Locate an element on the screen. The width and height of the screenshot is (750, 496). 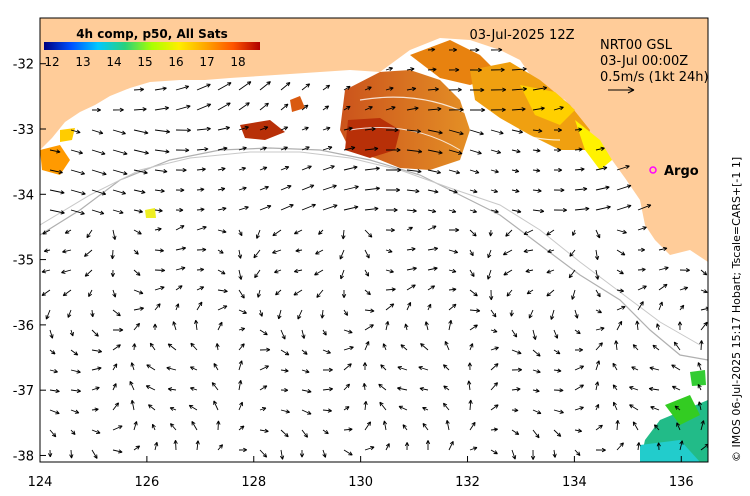
colorbar-tick-label: 13 is located at coordinates (82, 62).